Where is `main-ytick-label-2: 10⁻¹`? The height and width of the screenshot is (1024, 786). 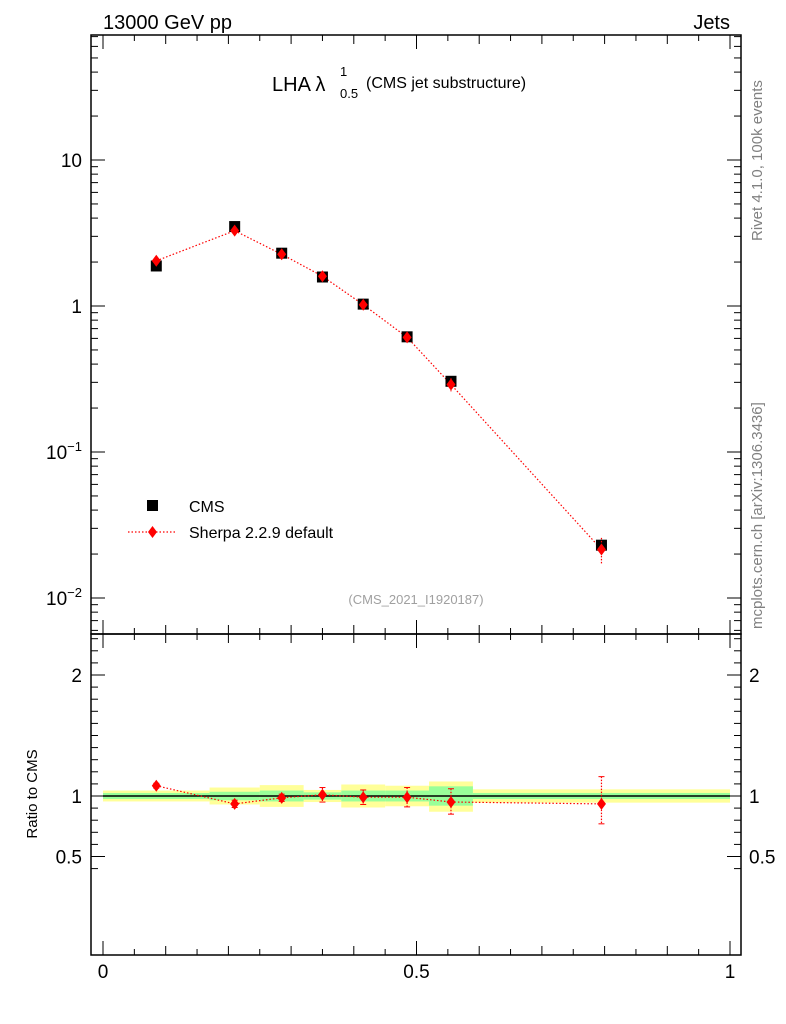 main-ytick-label-2: 10⁻¹ is located at coordinates (64, 451).